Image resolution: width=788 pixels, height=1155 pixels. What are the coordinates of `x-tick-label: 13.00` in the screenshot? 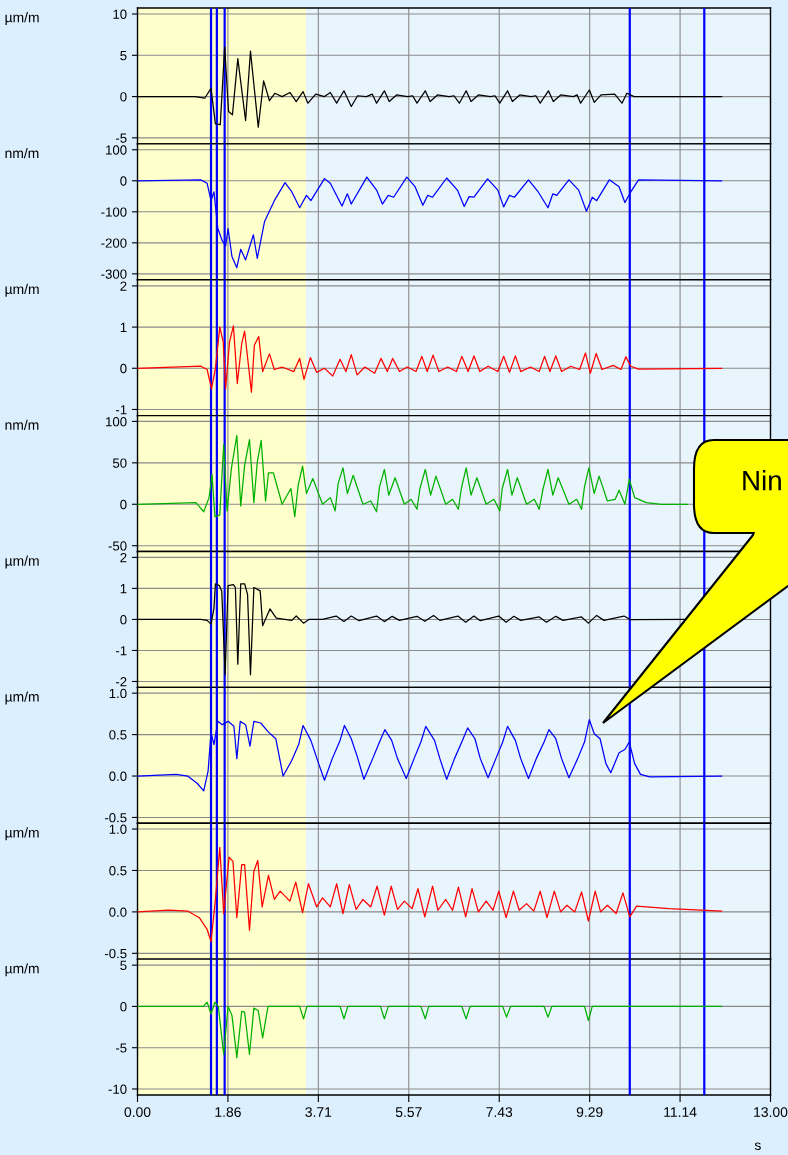 It's located at (771, 1112).